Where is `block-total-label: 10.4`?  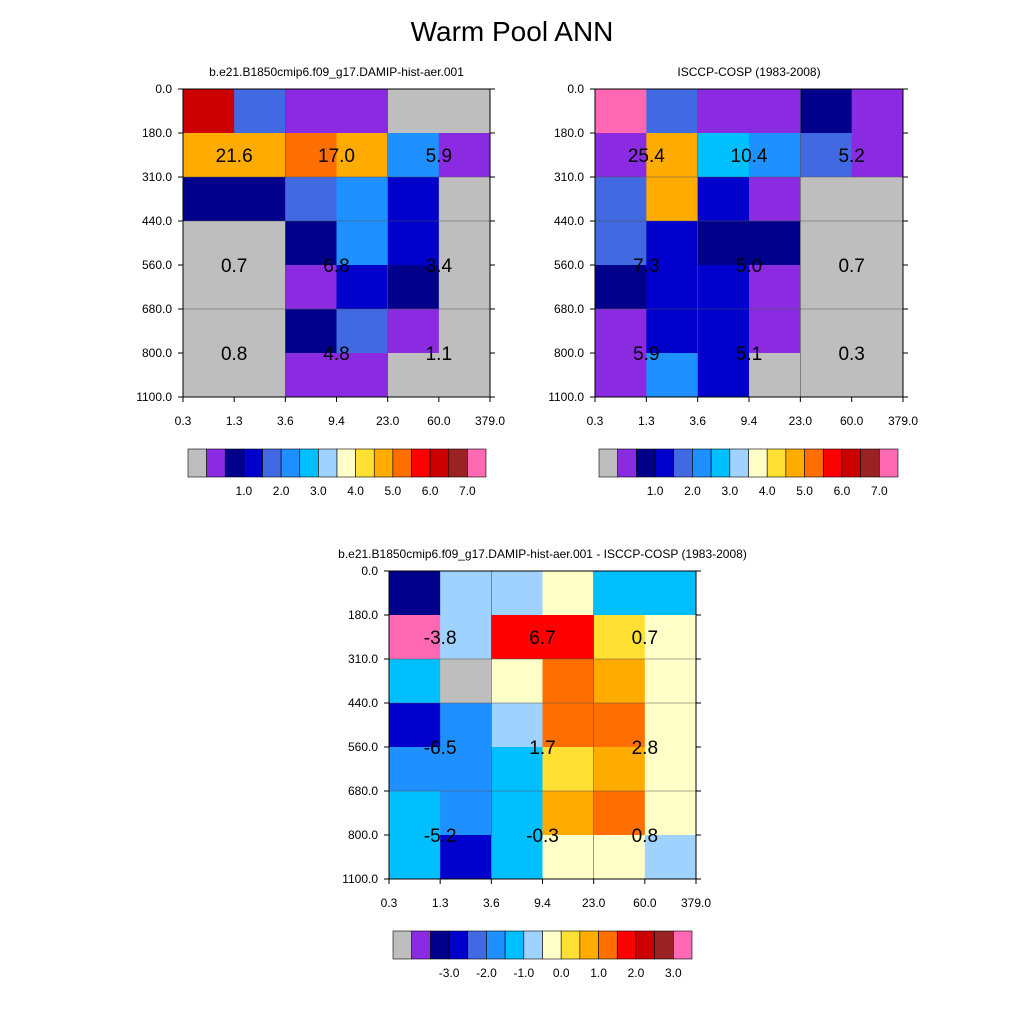
block-total-label: 10.4 is located at coordinates (749, 156).